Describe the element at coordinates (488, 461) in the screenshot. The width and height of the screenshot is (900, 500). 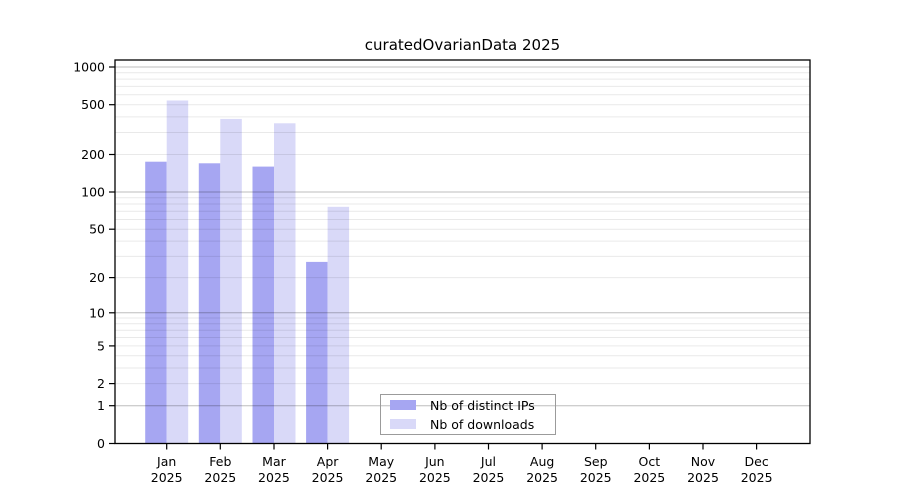
I see `x-tick-label-month: Jul` at that location.